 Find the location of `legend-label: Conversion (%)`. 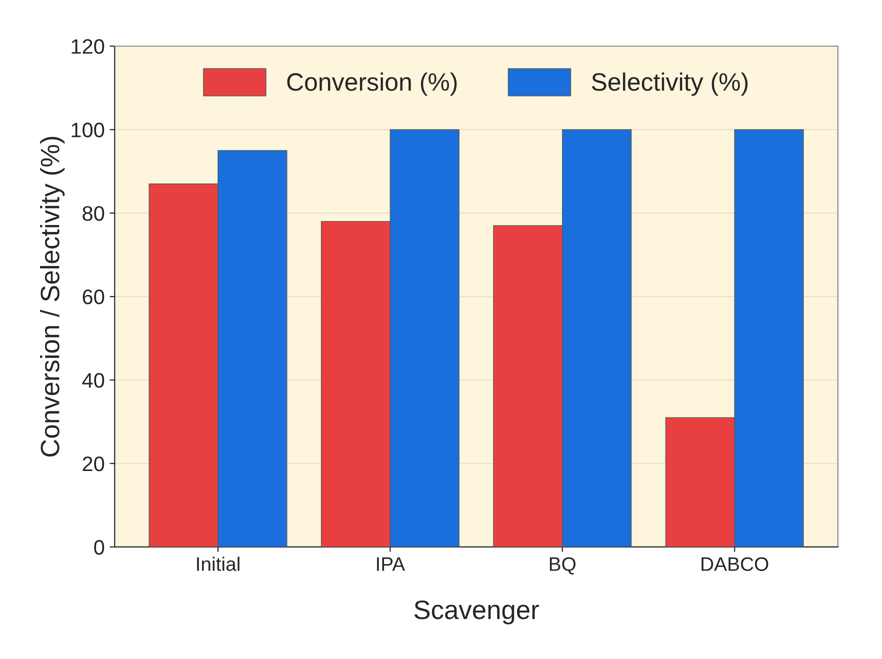

legend-label: Conversion (%) is located at coordinates (372, 84).